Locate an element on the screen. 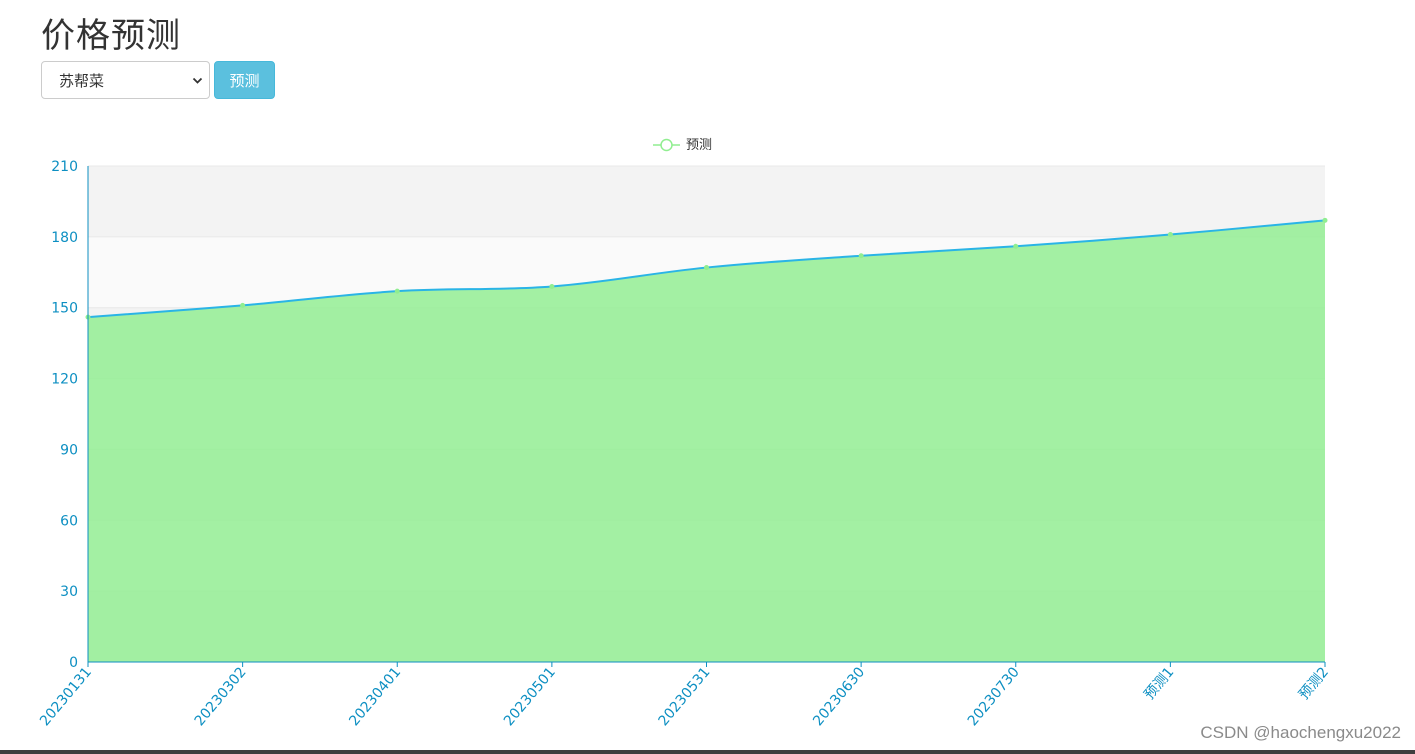 The width and height of the screenshot is (1415, 754). page-title: 价格预测 is located at coordinates (111, 36).